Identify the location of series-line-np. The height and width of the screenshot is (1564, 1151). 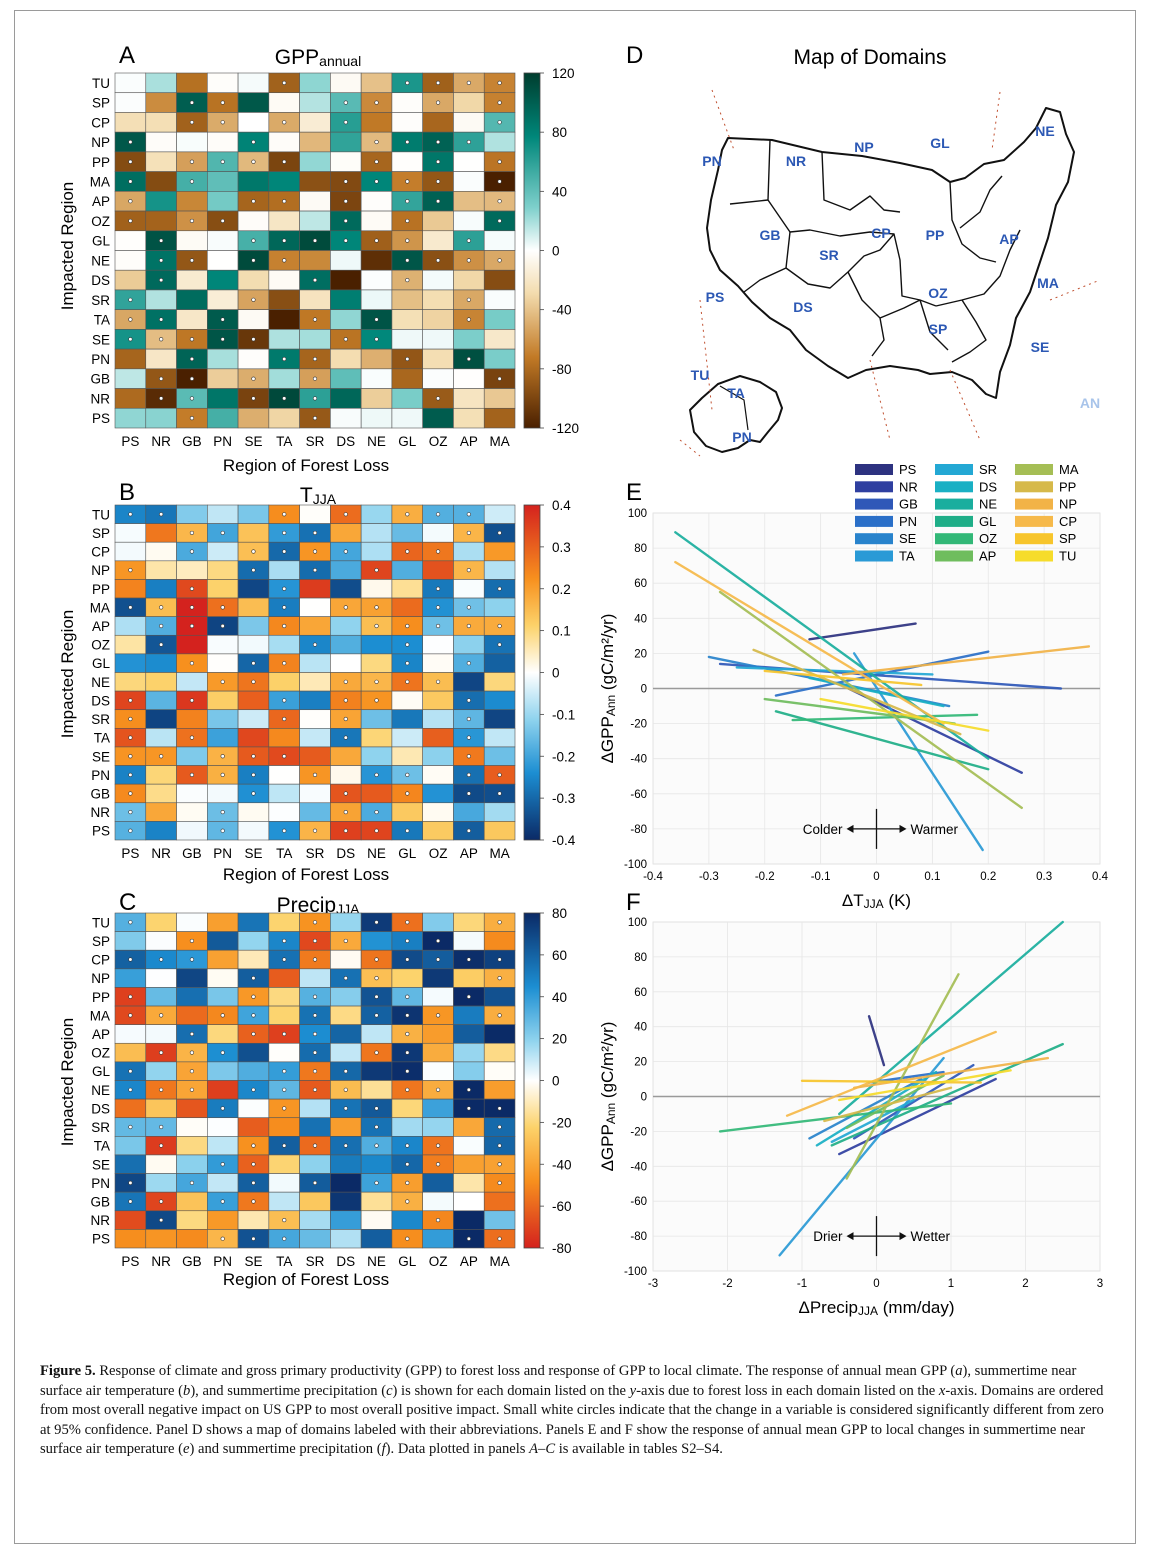
(966, 660).